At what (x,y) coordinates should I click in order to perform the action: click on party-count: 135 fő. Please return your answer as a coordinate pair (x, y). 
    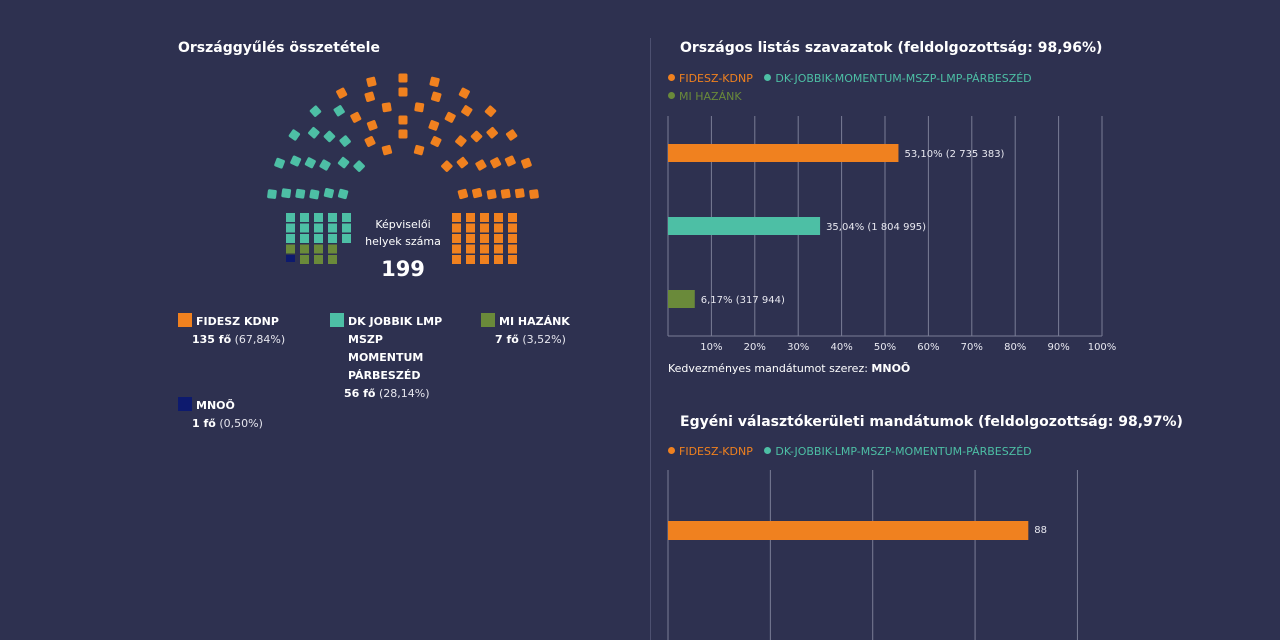
    Looking at the image, I should click on (212, 339).